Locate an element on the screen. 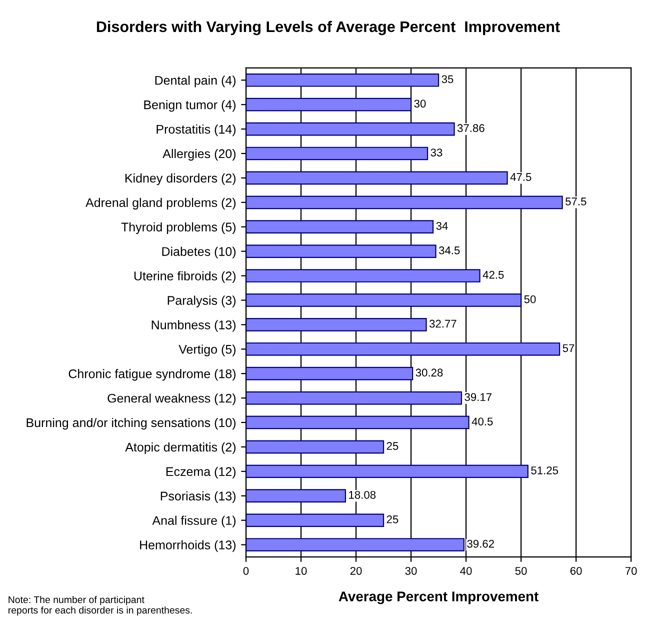 The width and height of the screenshot is (656, 623). data-label: 39.17 is located at coordinates (478, 397).